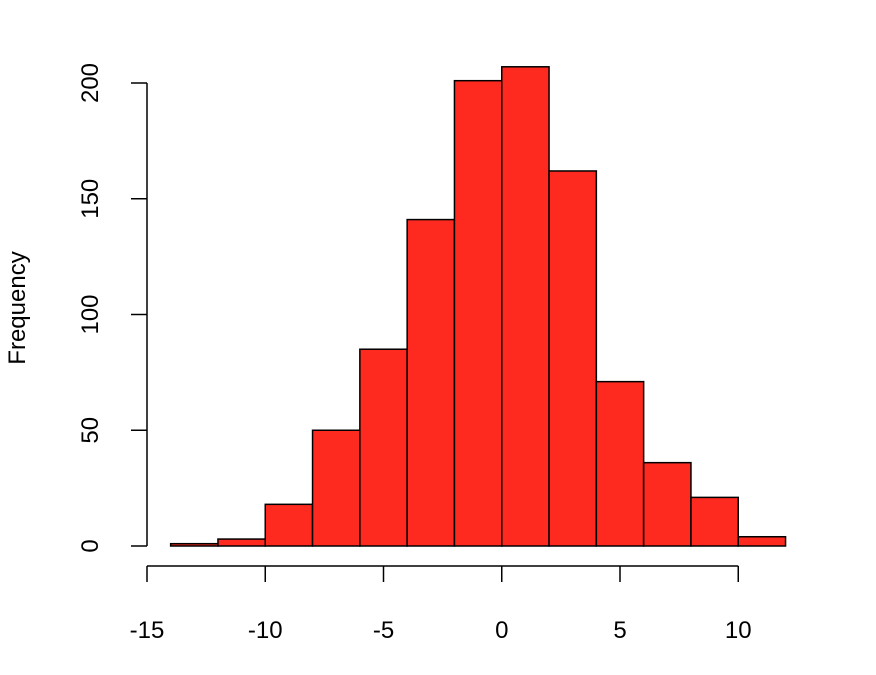 This screenshot has width=876, height=675. What do you see at coordinates (90, 430) in the screenshot?
I see `y-tick-label: 50` at bounding box center [90, 430].